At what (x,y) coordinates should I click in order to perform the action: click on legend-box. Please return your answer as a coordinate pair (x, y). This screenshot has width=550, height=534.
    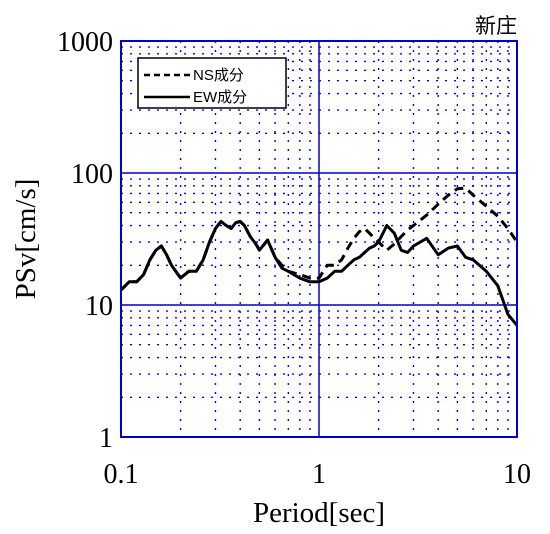
    Looking at the image, I should click on (212, 83).